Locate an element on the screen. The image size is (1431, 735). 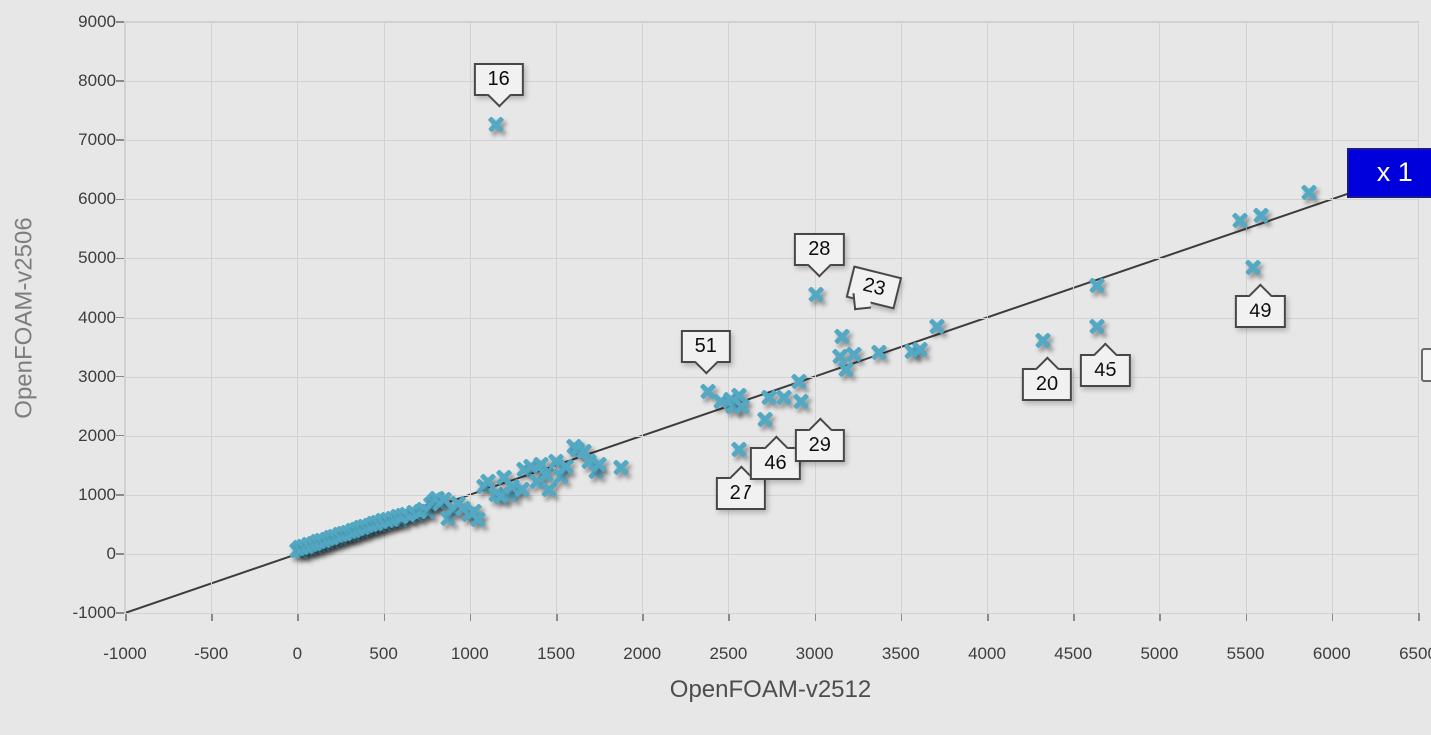
callout-20: 20 is located at coordinates (1047, 378).